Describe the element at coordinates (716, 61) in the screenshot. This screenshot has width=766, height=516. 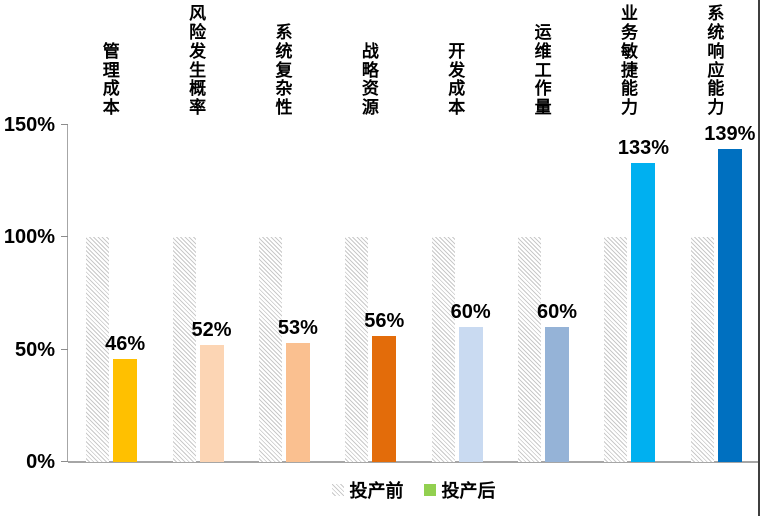
I see `category-label-8: 系 统 响 应 能 力` at that location.